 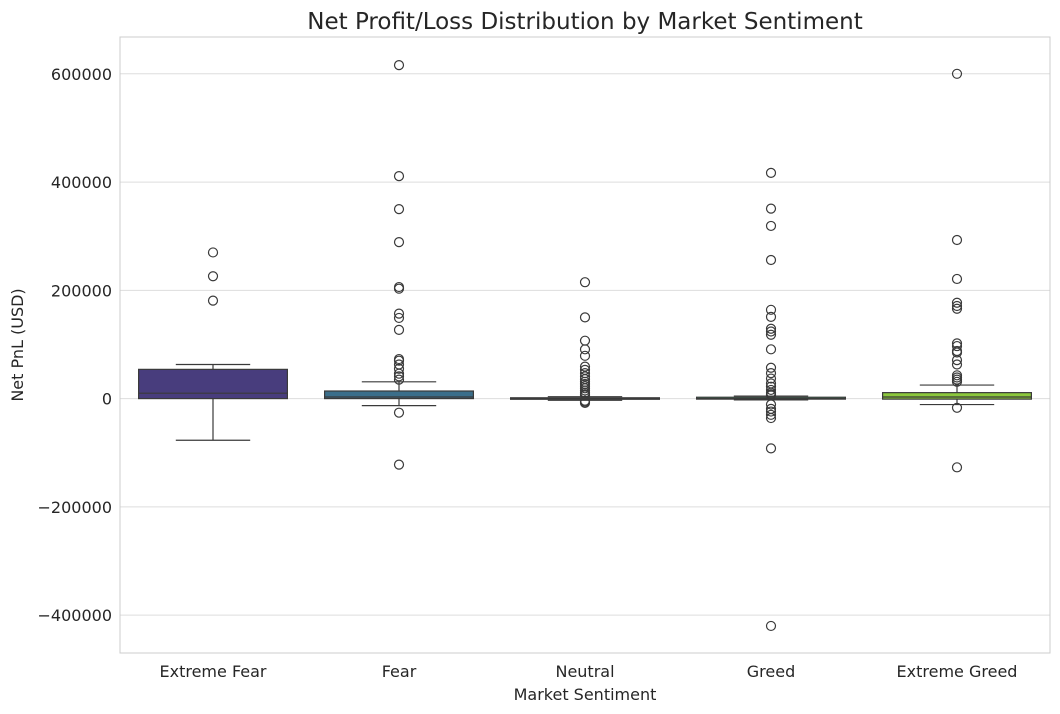 What do you see at coordinates (75, 507) in the screenshot?
I see `y-tick-label: −200000` at bounding box center [75, 507].